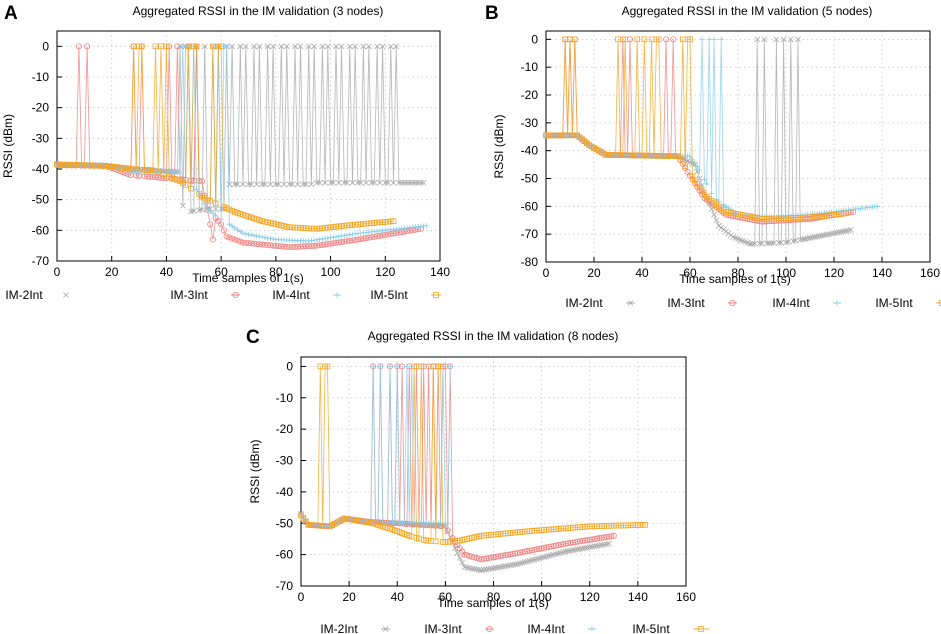 The image size is (941, 634). What do you see at coordinates (446, 597) in the screenshot?
I see `x-tick-label: 60` at bounding box center [446, 597].